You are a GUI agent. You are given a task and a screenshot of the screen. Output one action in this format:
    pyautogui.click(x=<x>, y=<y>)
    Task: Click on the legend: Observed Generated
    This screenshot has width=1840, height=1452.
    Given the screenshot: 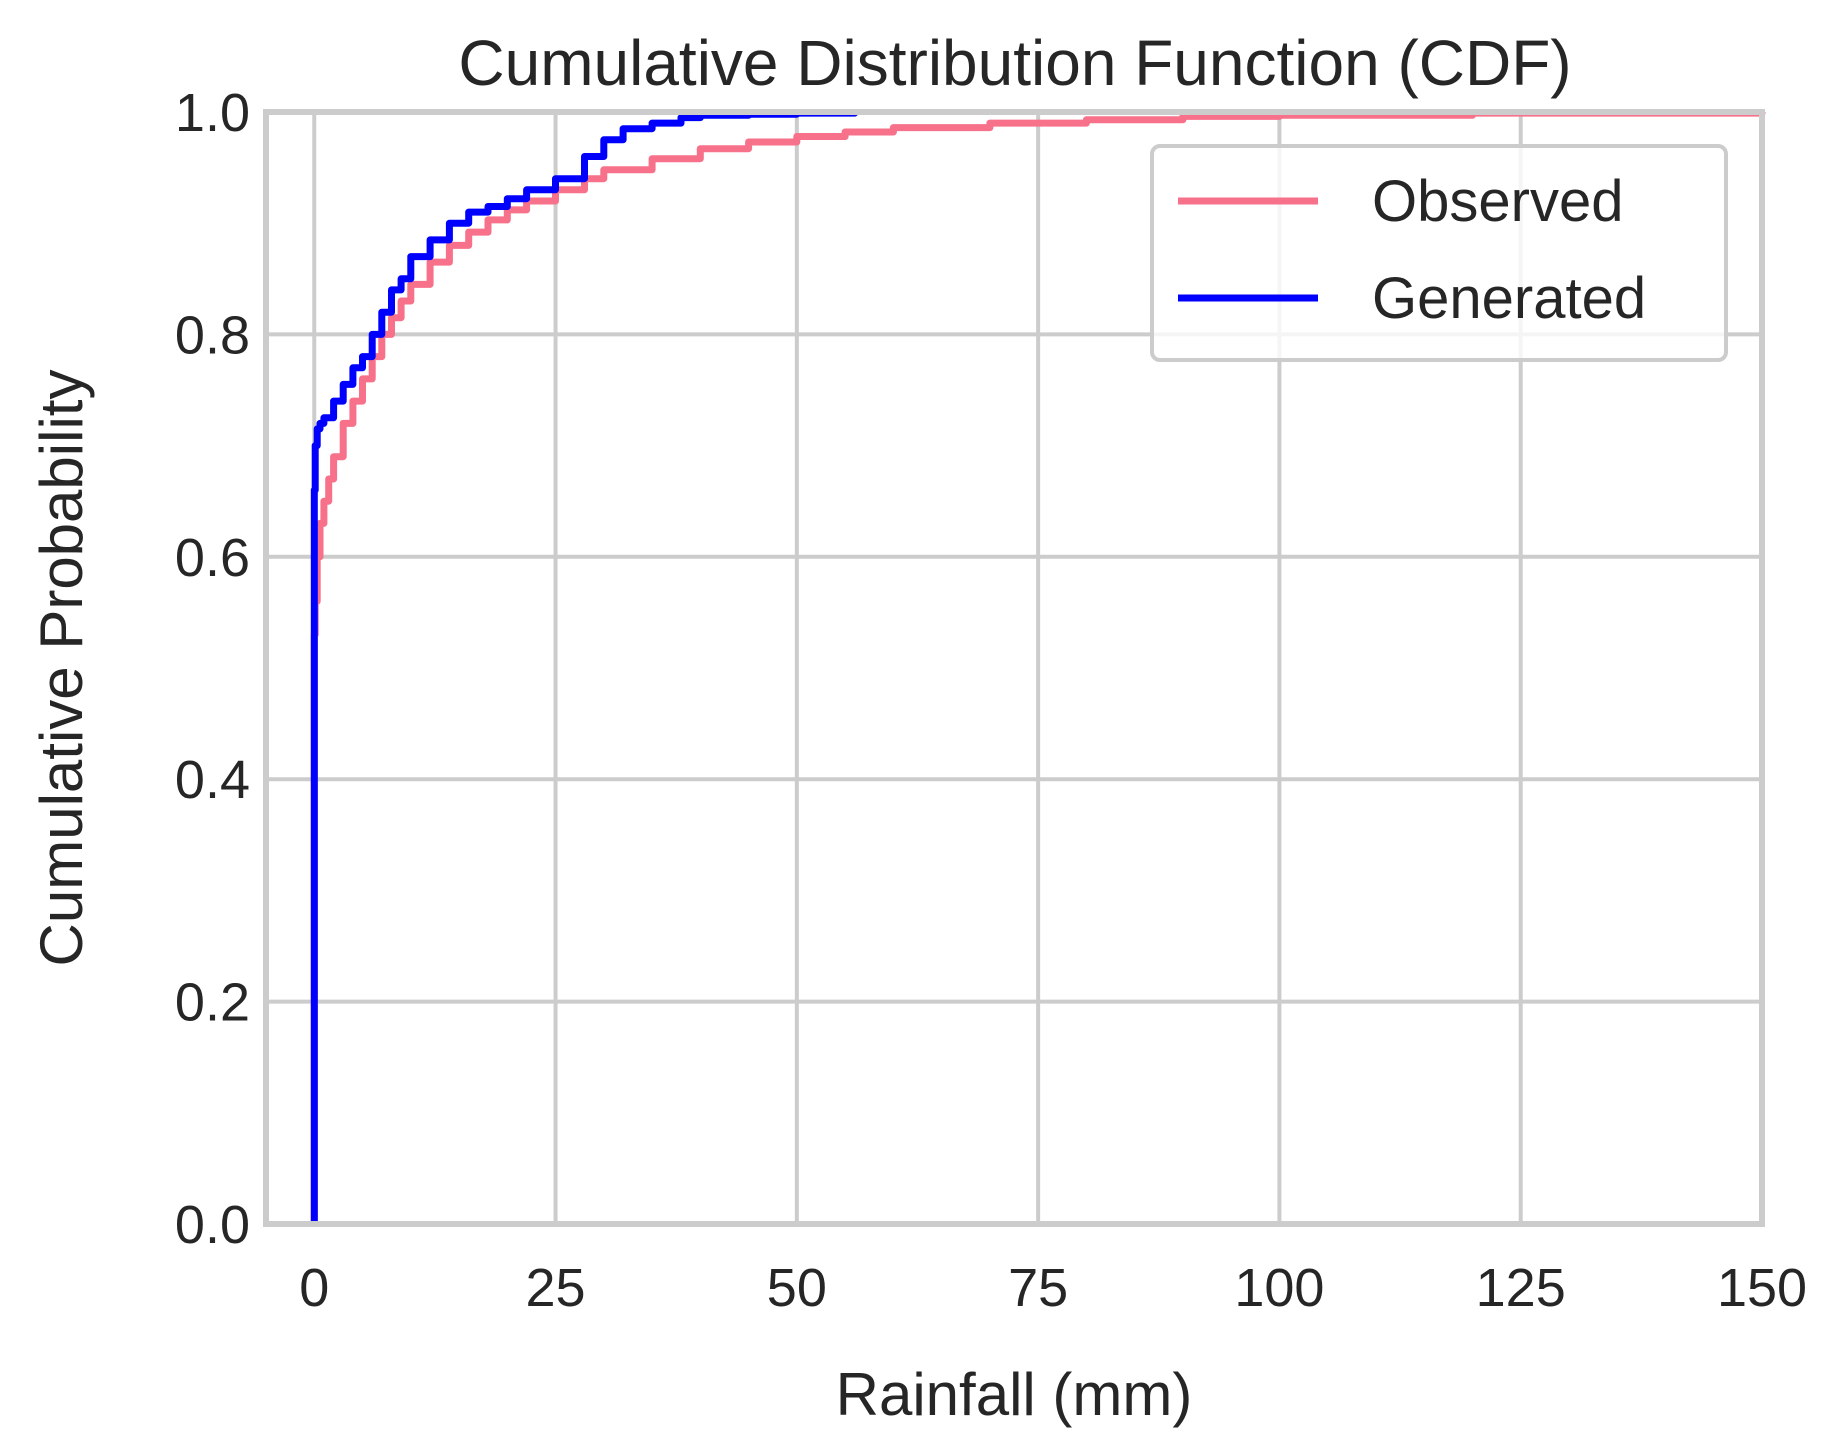 What is the action you would take?
    pyautogui.click(x=1439, y=253)
    